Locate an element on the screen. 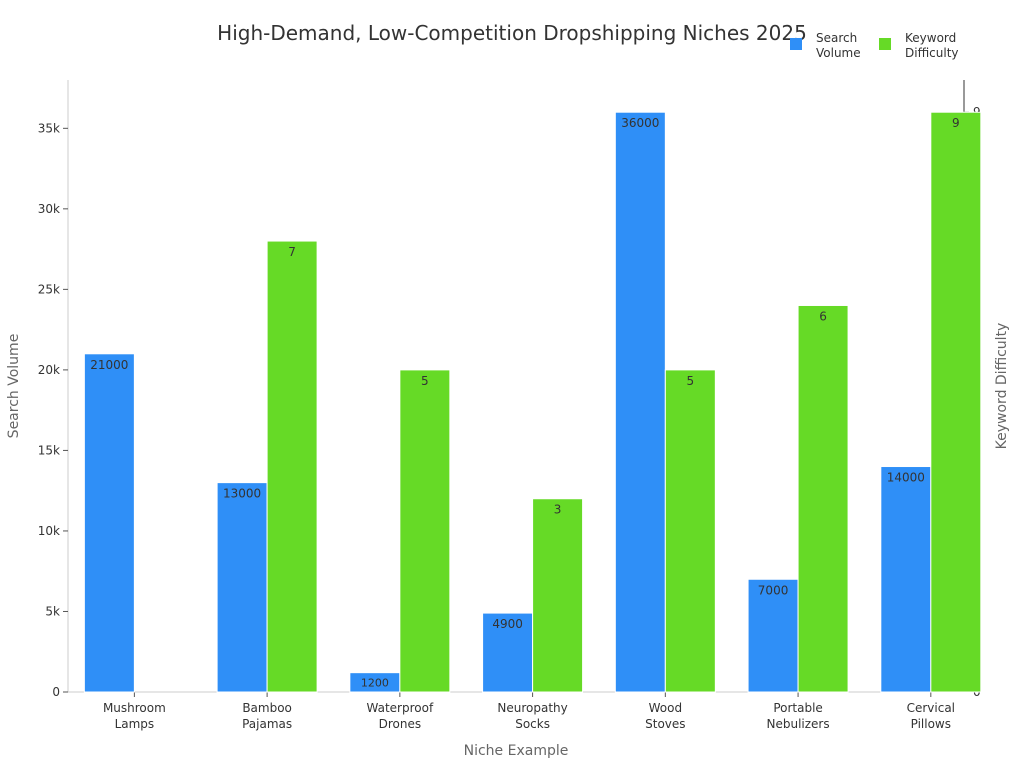  data-label: 9 is located at coordinates (956, 123).